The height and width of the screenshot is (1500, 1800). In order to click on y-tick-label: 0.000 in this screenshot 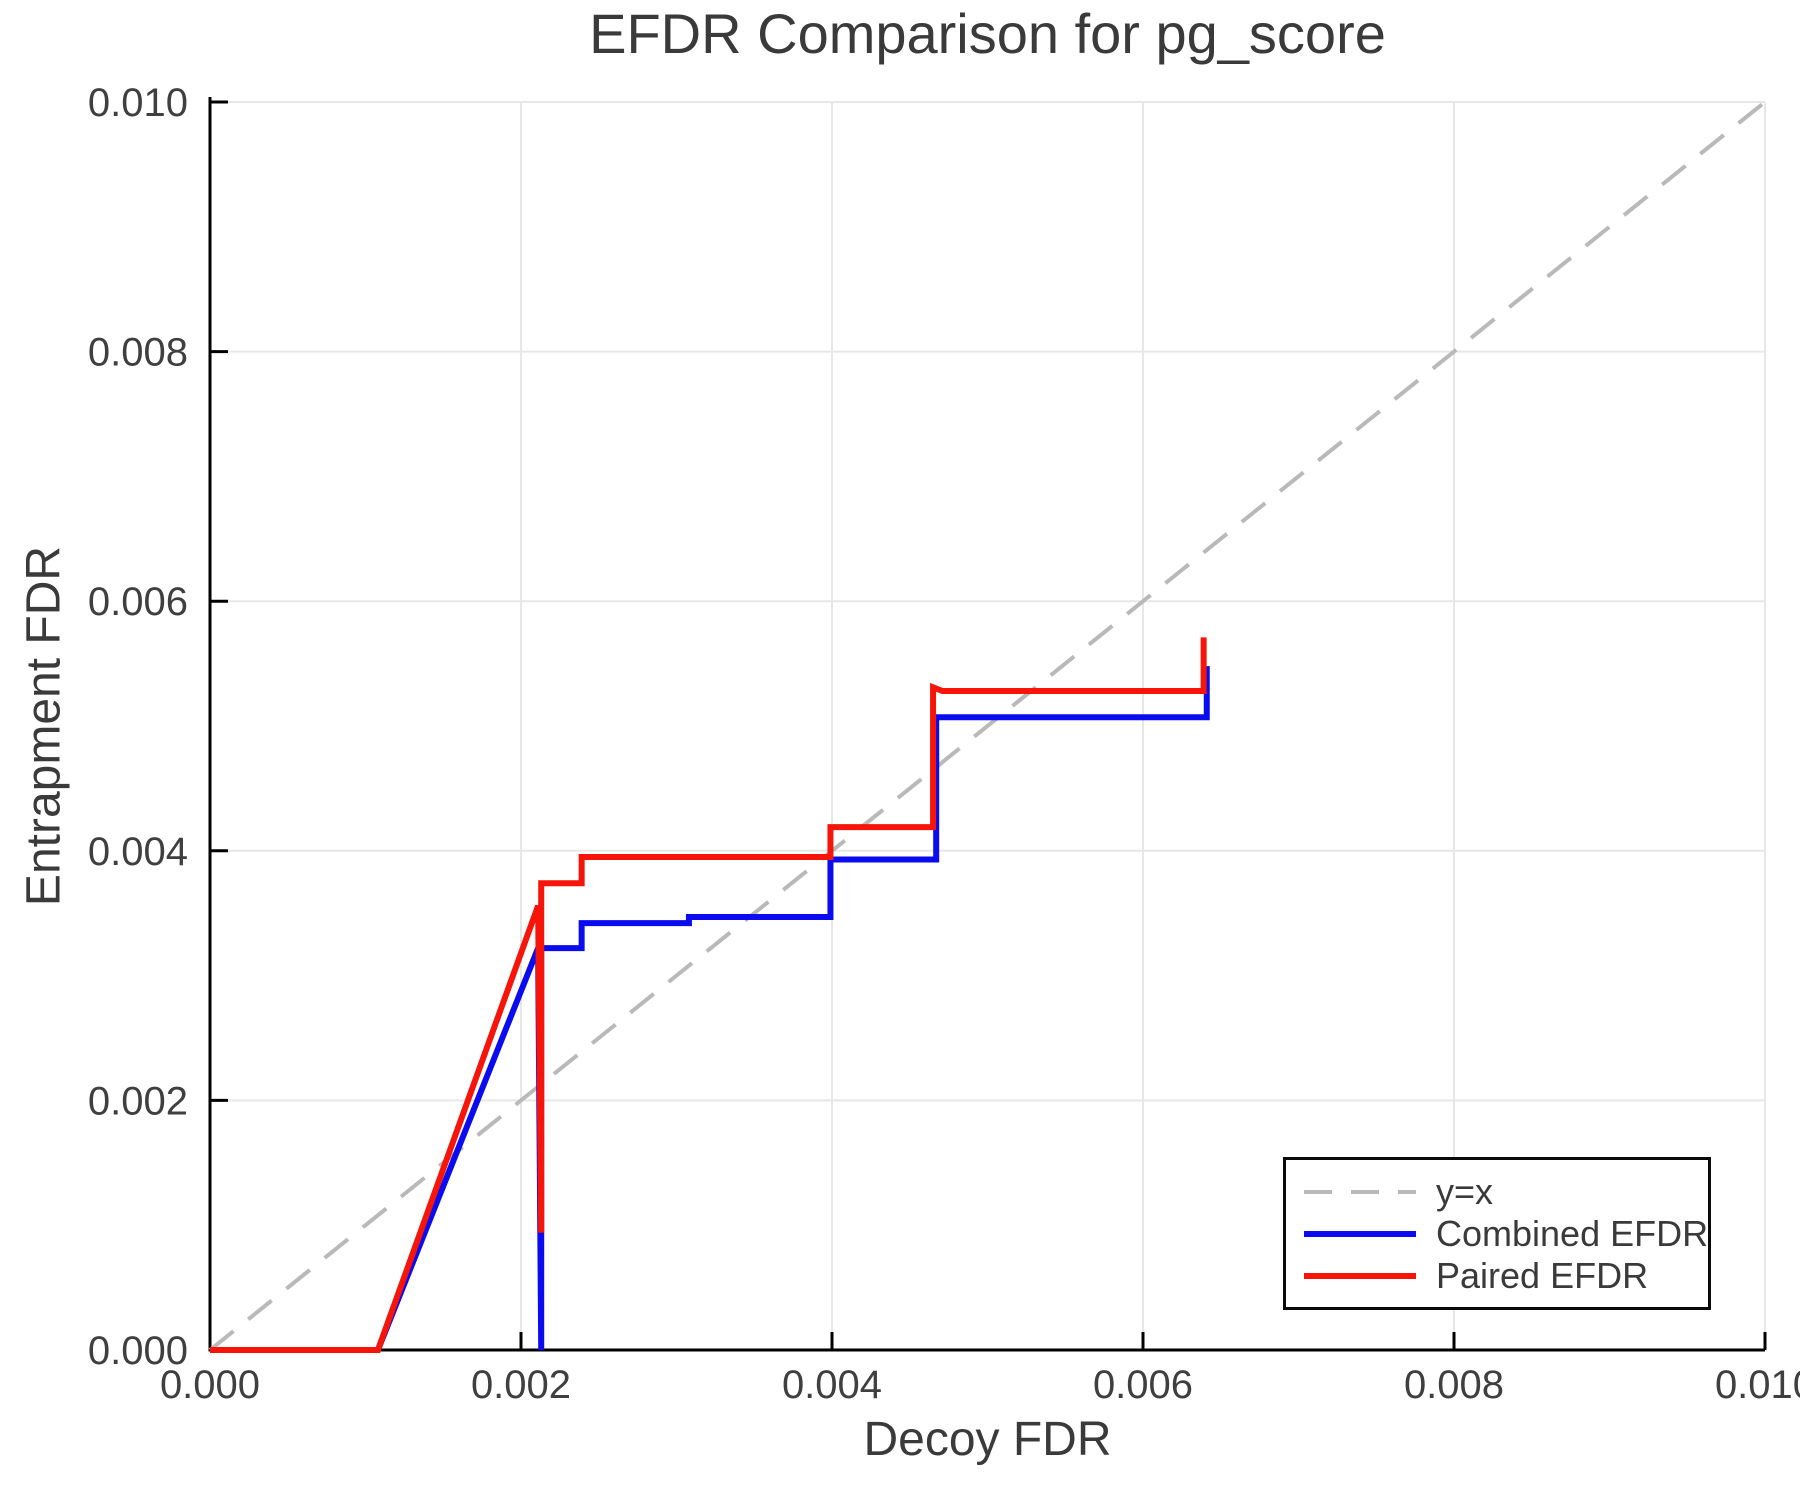, I will do `click(138, 1351)`.